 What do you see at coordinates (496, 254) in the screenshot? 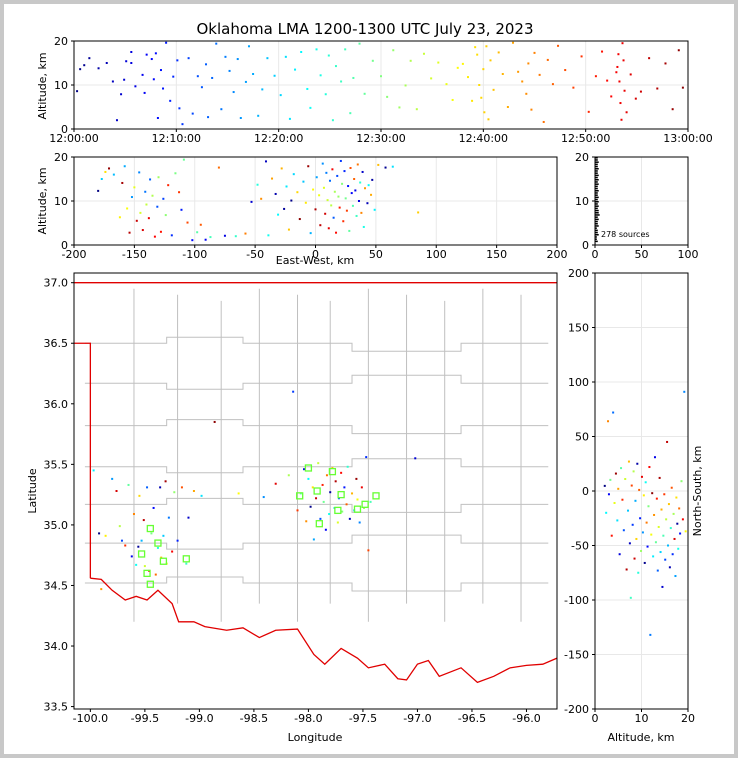
I see `x-tick-label: 150` at bounding box center [496, 254].